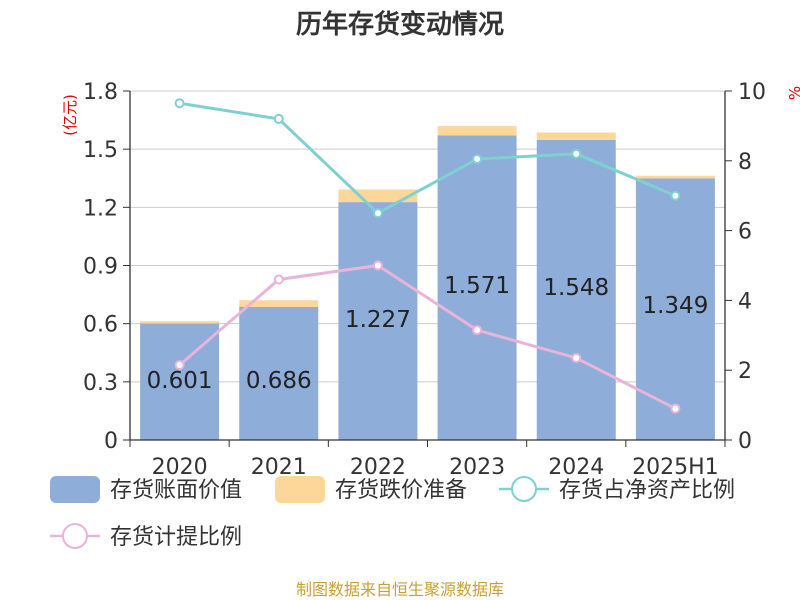 This screenshot has height=600, width=800. What do you see at coordinates (100, 208) in the screenshot?
I see `left-tick-label: 1.2` at bounding box center [100, 208].